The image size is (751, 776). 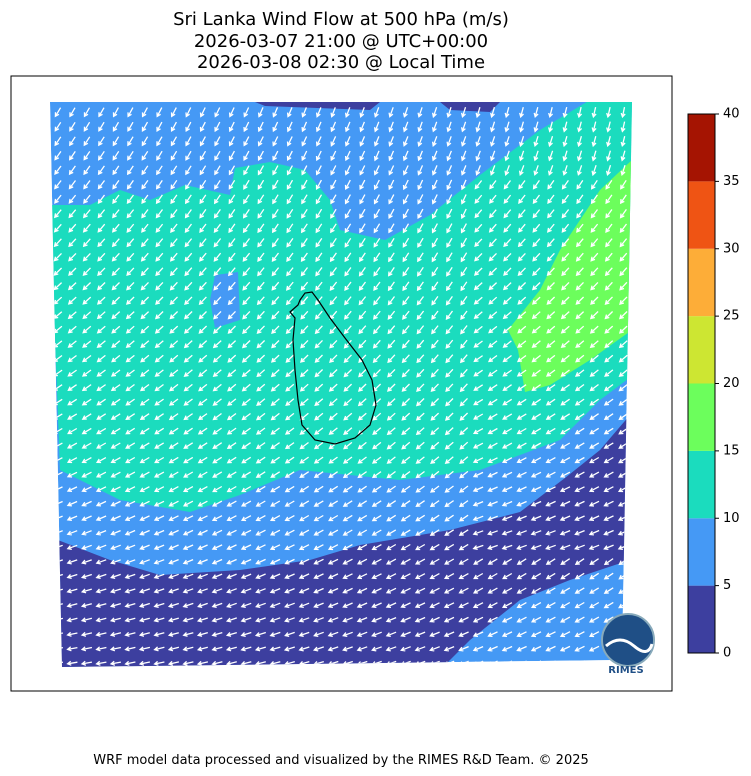 I want to click on title-line: 2026-03-07 21:00 @ UTC+00:00, so click(x=341, y=41).